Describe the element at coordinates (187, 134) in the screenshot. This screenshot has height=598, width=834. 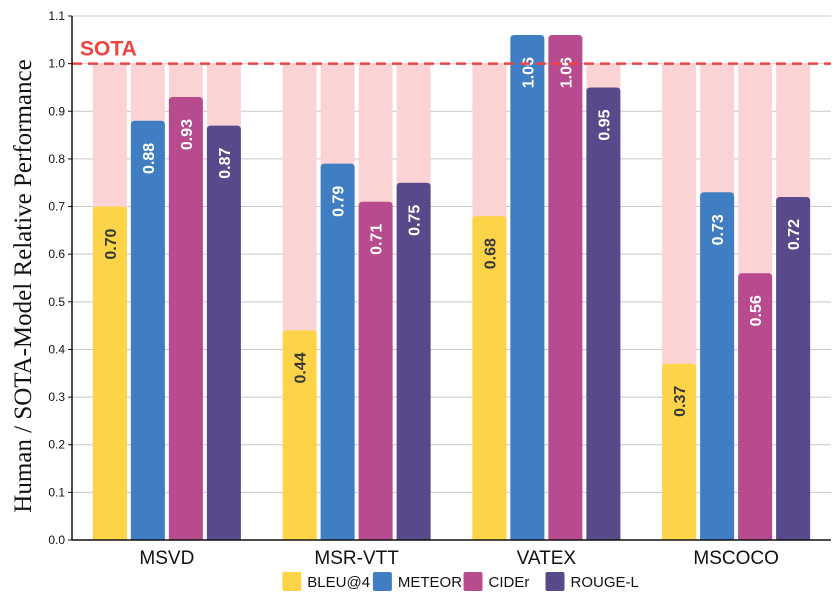
I see `bar-value-label: 0.93` at that location.